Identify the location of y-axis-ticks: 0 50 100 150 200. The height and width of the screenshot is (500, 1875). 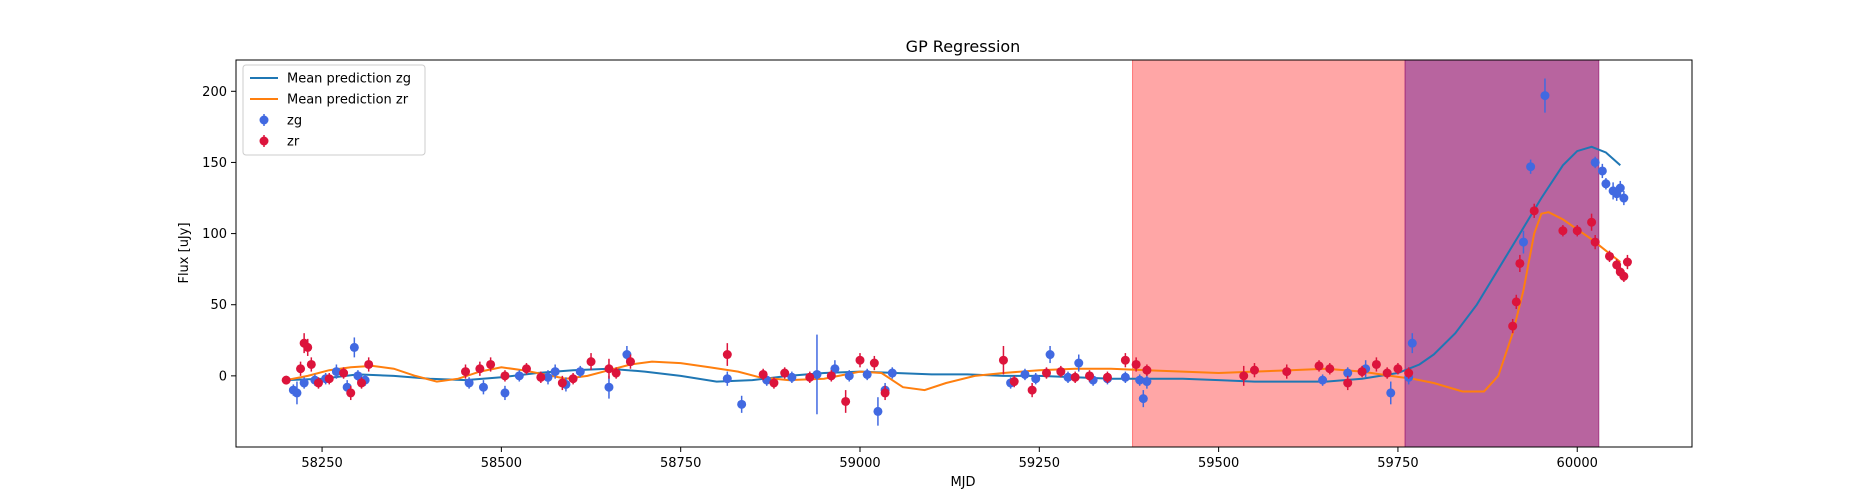
(219, 235).